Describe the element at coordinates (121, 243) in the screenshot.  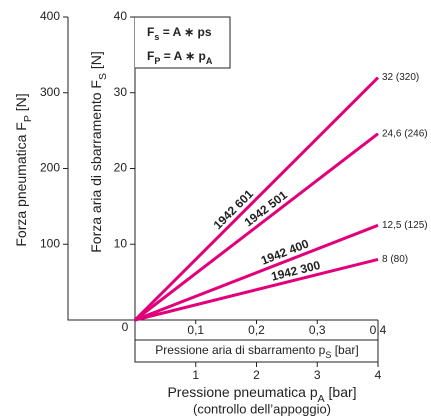
I see `y-tick-label: 10` at that location.